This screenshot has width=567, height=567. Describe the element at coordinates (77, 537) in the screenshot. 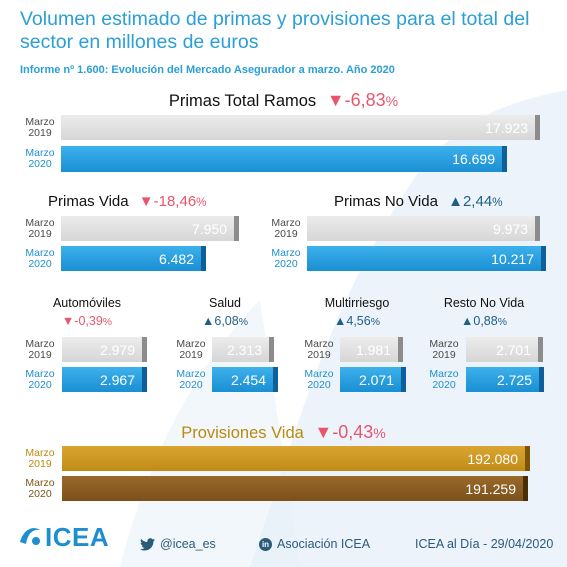

I see `logo-text: ICEA` at that location.